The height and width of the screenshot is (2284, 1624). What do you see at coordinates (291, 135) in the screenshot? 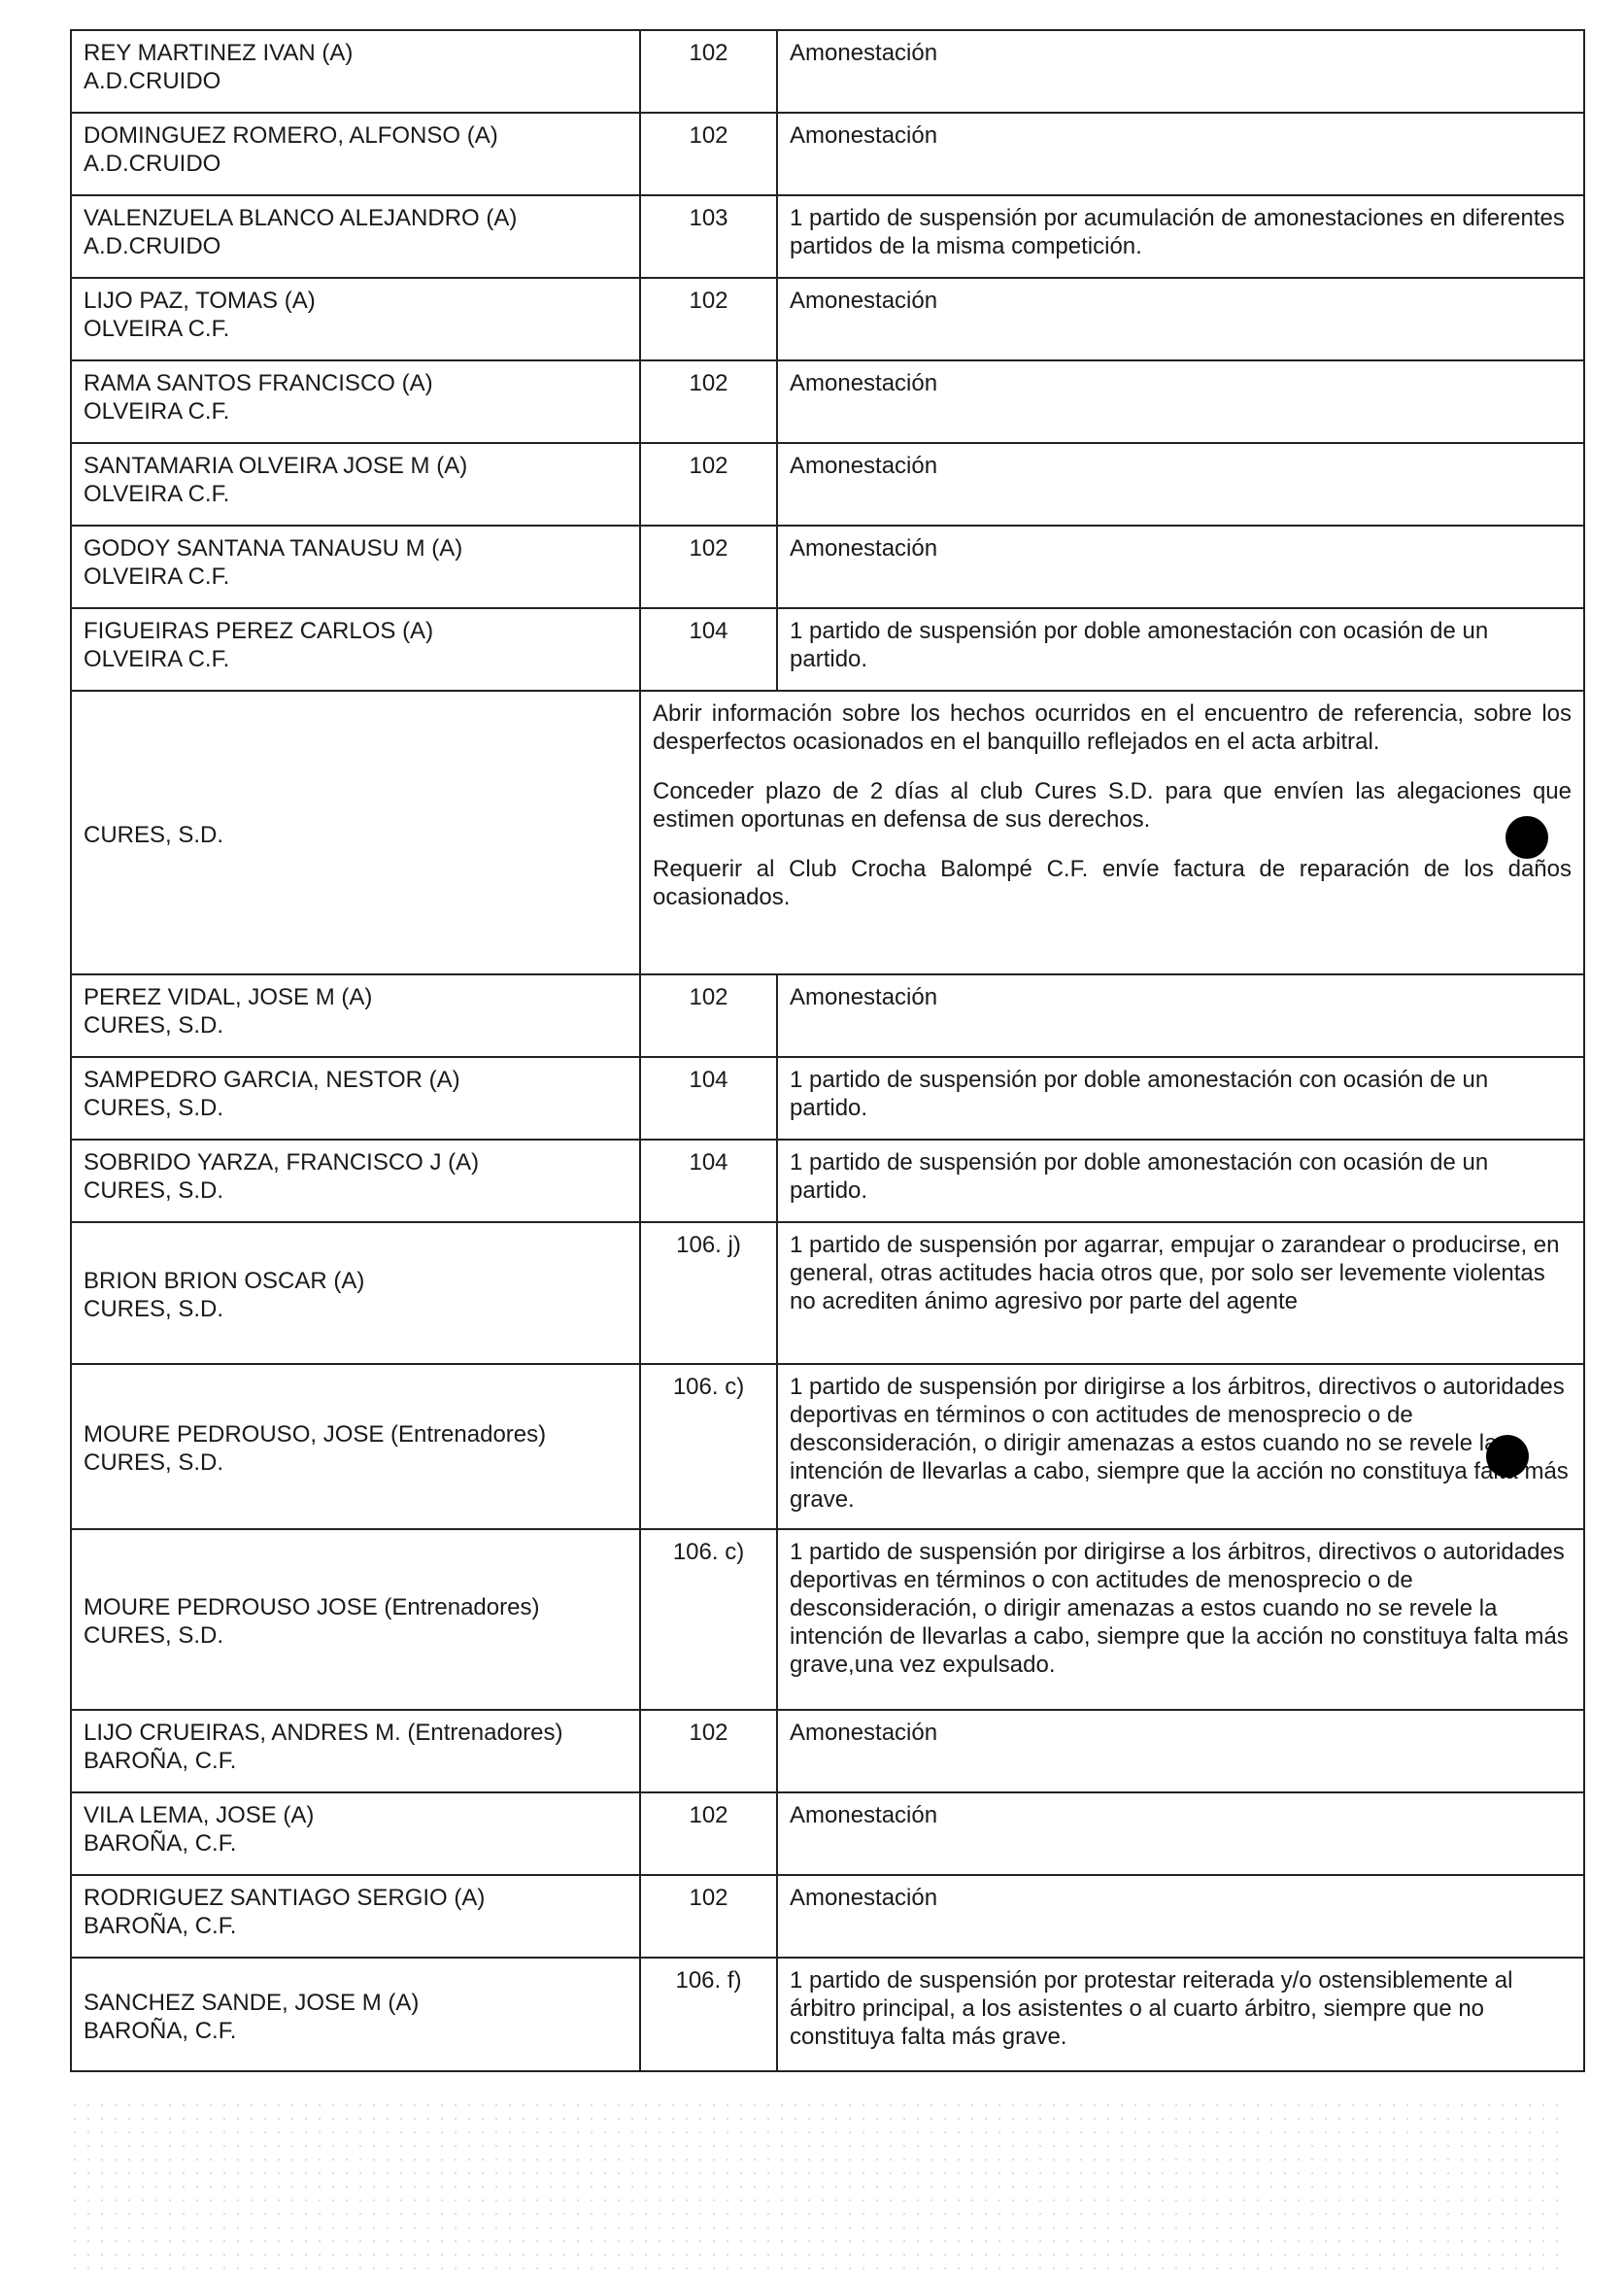
I see `name-line: DOMINGUEZ ROMERO, ALFONSO (A)` at bounding box center [291, 135].